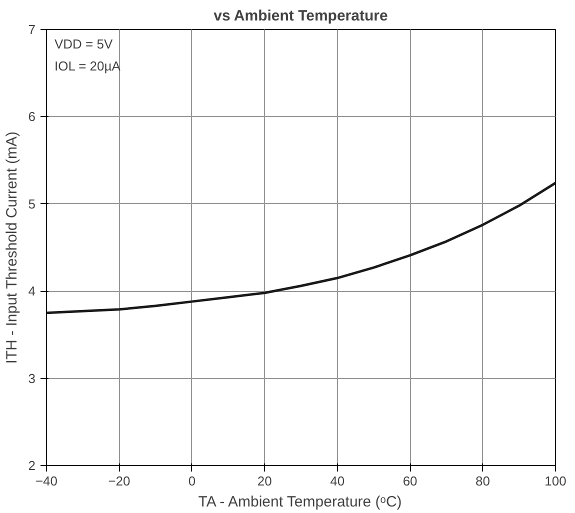 The width and height of the screenshot is (575, 513). Describe the element at coordinates (83, 44) in the screenshot. I see `annotation: VDD = 5V` at that location.